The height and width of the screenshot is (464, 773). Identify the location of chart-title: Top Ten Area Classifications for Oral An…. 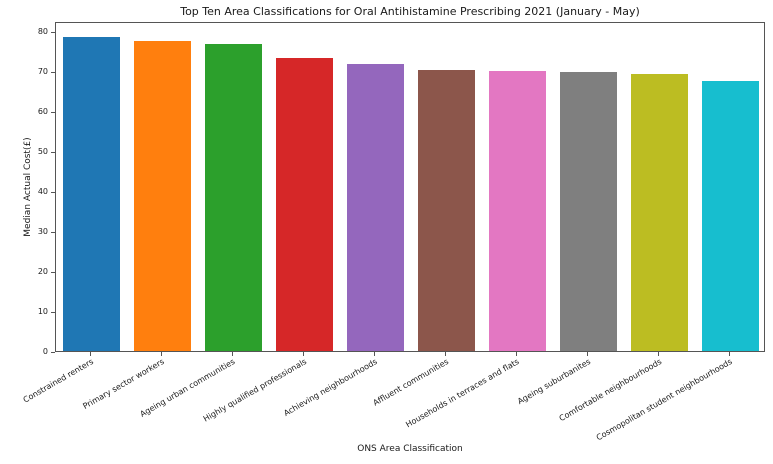
(410, 11).